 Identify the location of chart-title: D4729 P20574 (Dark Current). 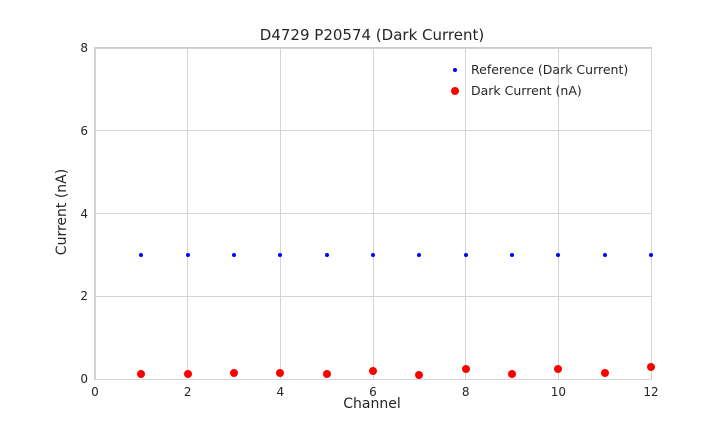
(372, 35).